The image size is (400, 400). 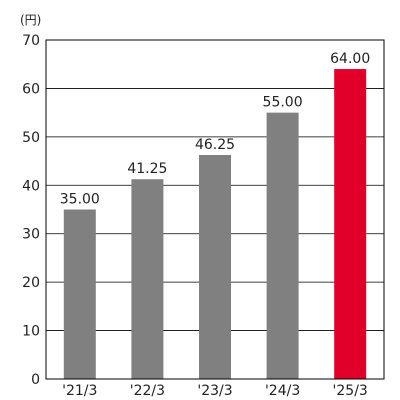 What do you see at coordinates (31, 89) in the screenshot?
I see `y-tick-label: 60` at bounding box center [31, 89].